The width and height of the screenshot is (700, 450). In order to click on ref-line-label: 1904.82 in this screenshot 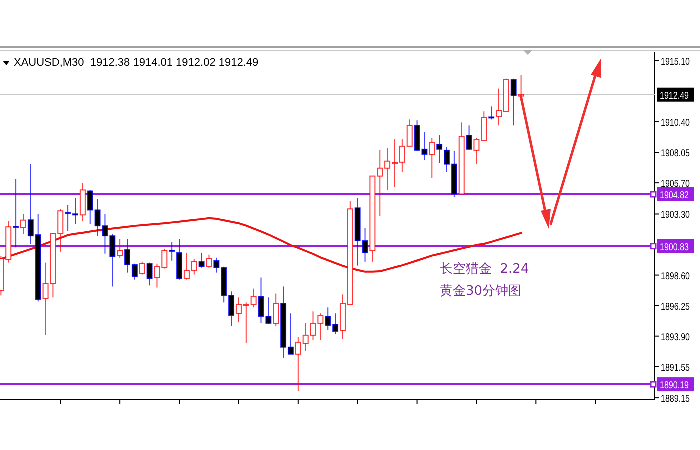, I will do `click(678, 196)`.